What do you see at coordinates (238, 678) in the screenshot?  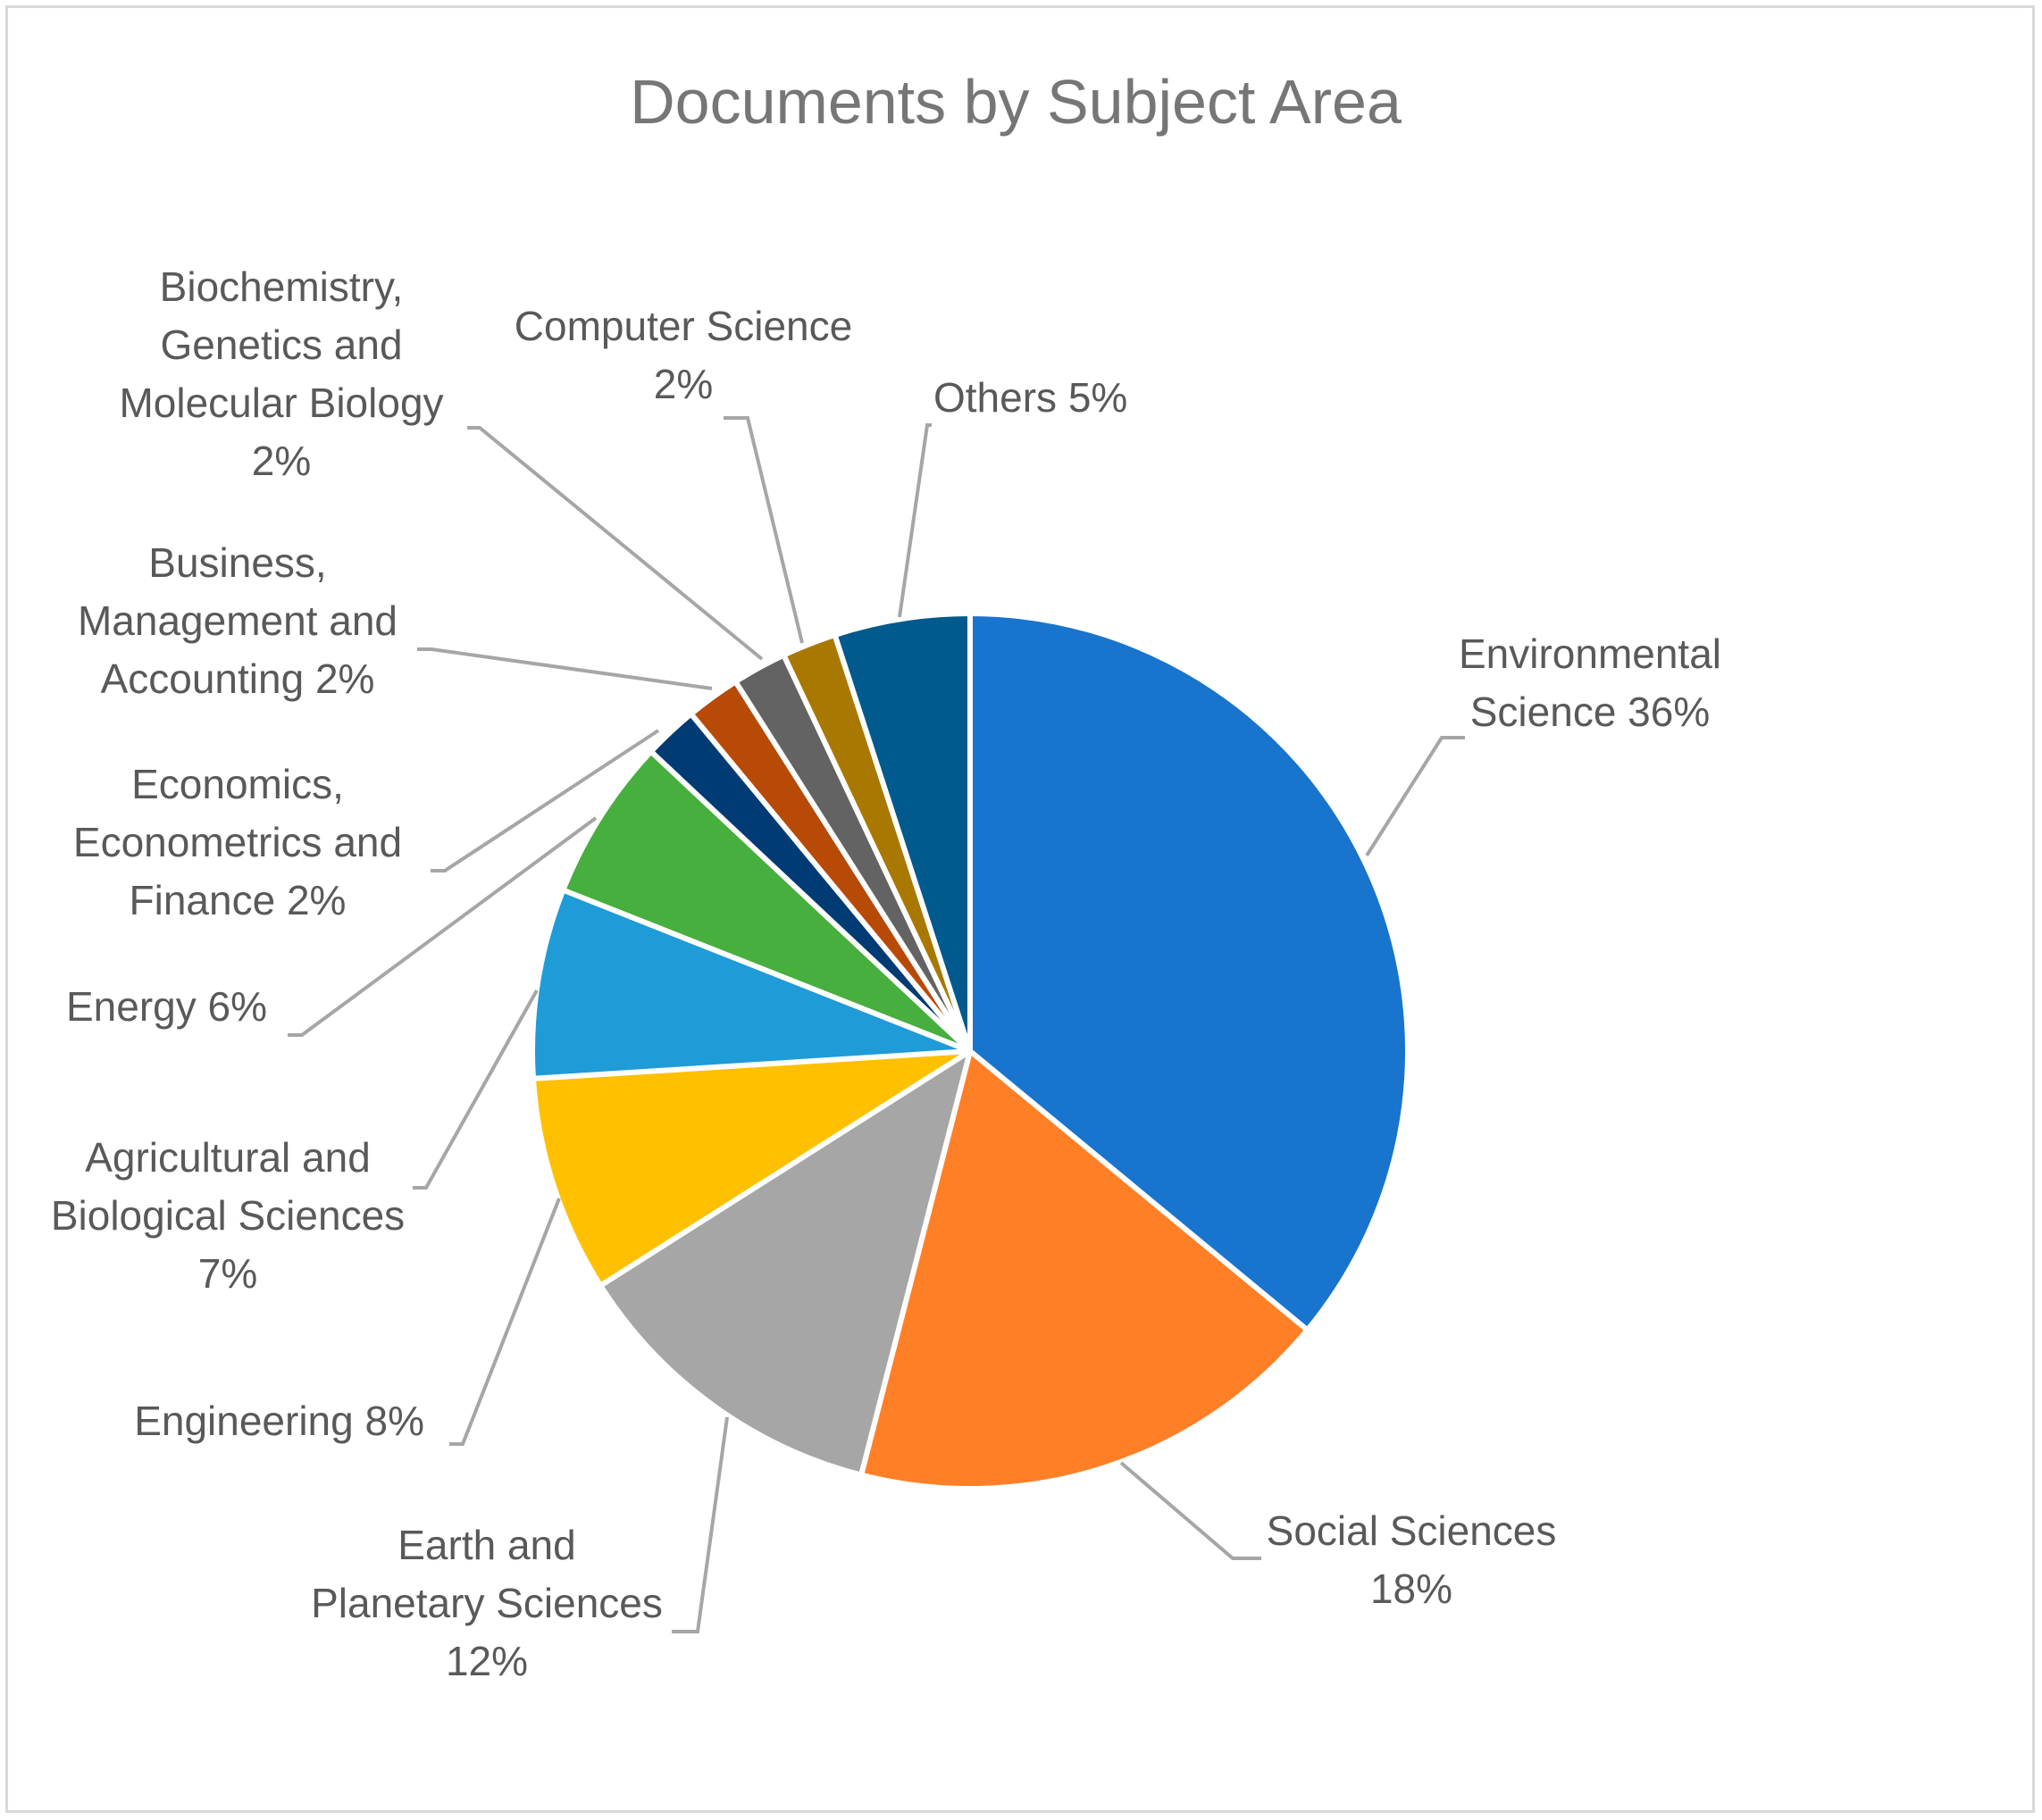 I see `data-label-line: Accounting 2%` at bounding box center [238, 678].